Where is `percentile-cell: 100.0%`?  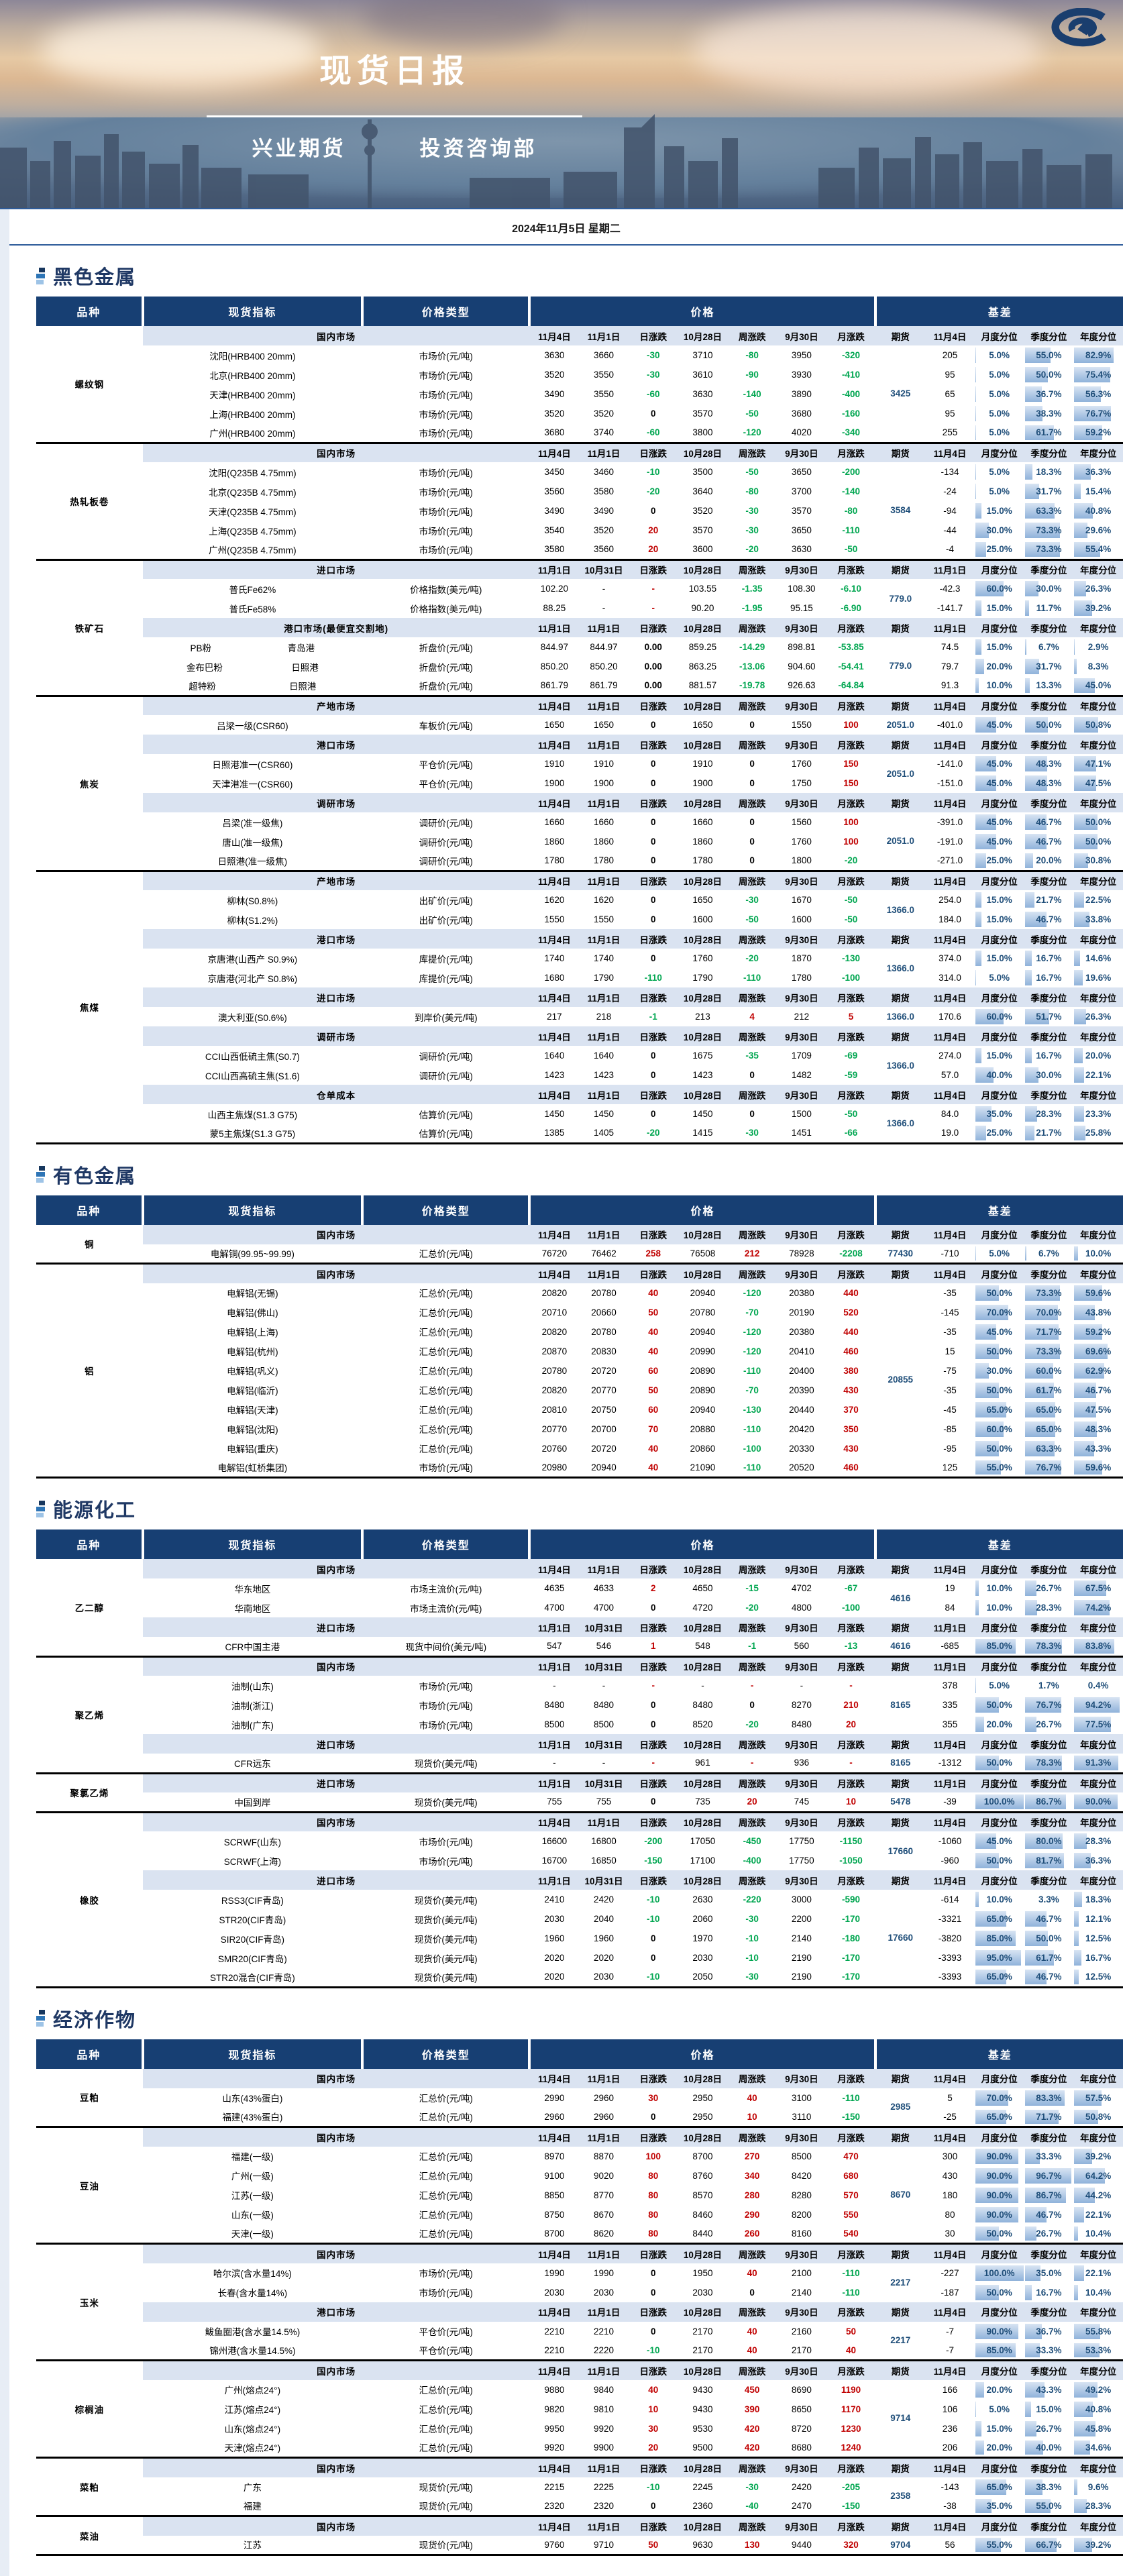 percentile-cell: 100.0% is located at coordinates (999, 1802).